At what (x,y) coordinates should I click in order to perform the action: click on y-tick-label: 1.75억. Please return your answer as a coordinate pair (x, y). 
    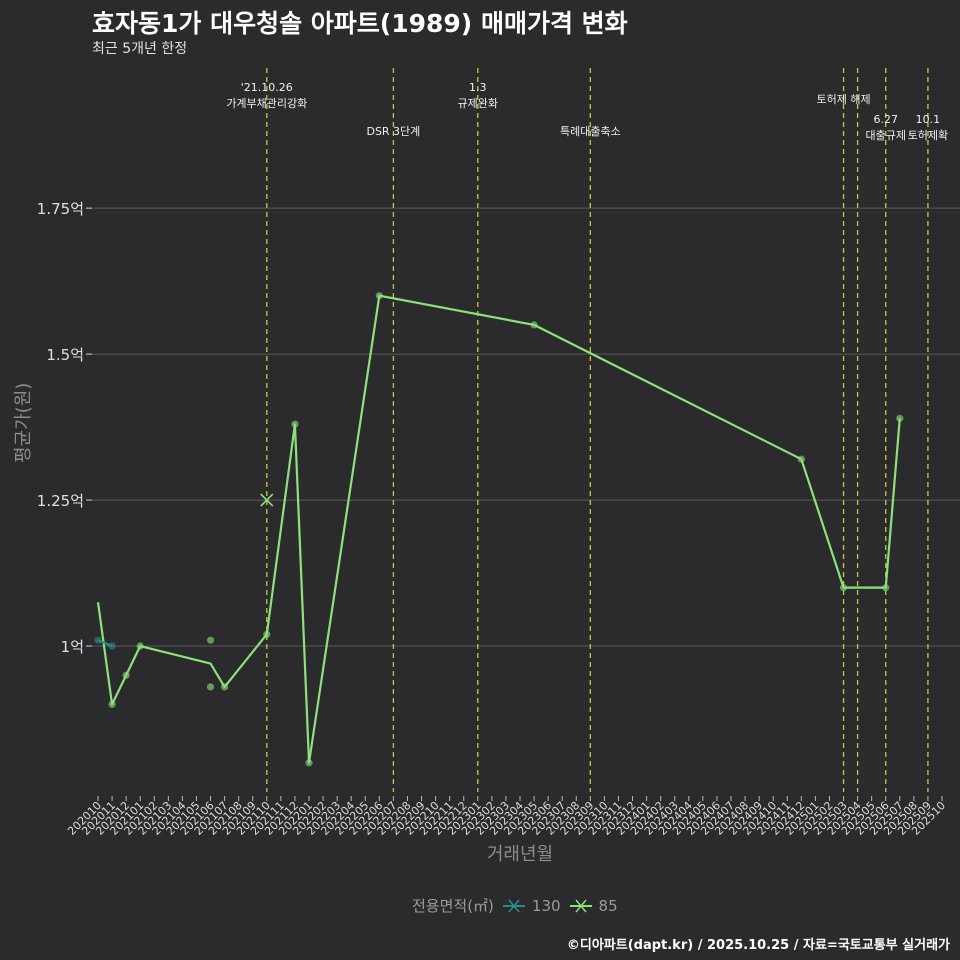
    Looking at the image, I should click on (60, 209).